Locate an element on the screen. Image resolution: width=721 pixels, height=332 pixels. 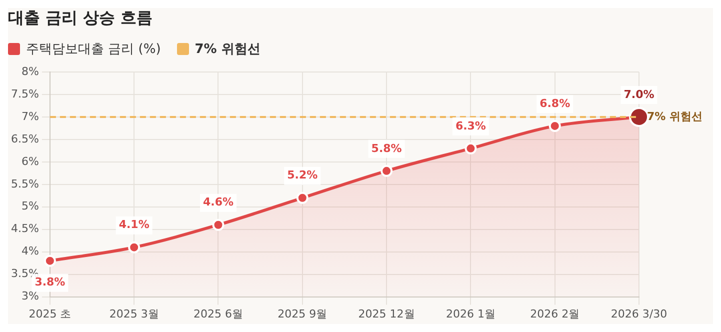
data-label: 6.3% is located at coordinates (470, 125).